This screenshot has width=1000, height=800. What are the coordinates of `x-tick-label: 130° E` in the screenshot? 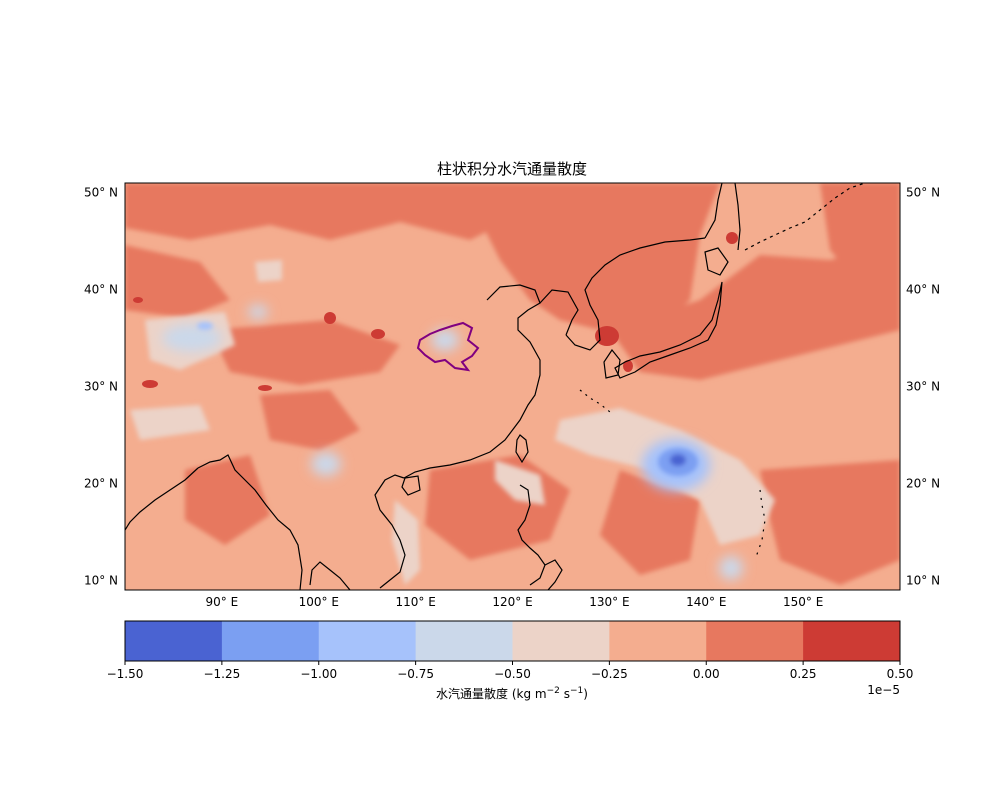 It's located at (609, 602).